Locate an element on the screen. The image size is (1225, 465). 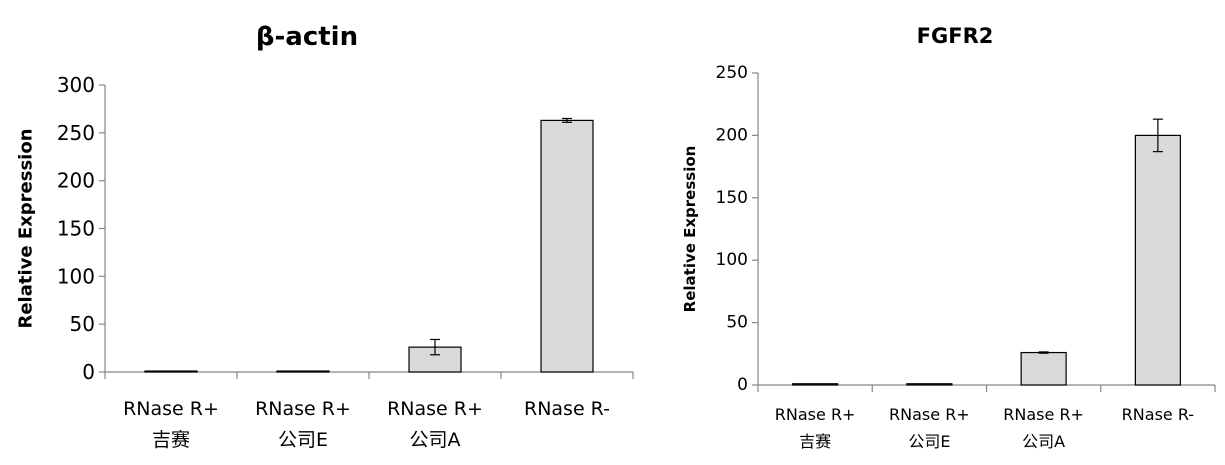
chart-title: β-actin is located at coordinates (307, 37).